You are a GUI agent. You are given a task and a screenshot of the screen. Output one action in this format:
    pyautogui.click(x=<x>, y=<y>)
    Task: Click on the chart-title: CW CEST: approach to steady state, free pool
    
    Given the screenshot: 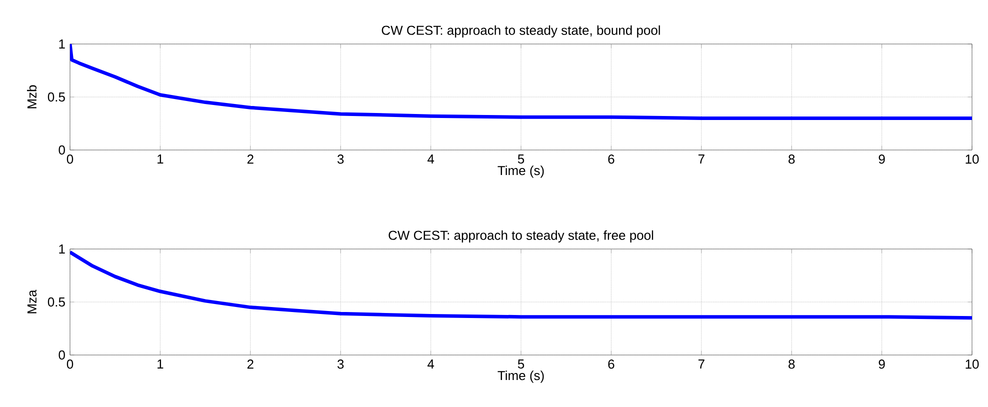 What is the action you would take?
    pyautogui.click(x=521, y=236)
    